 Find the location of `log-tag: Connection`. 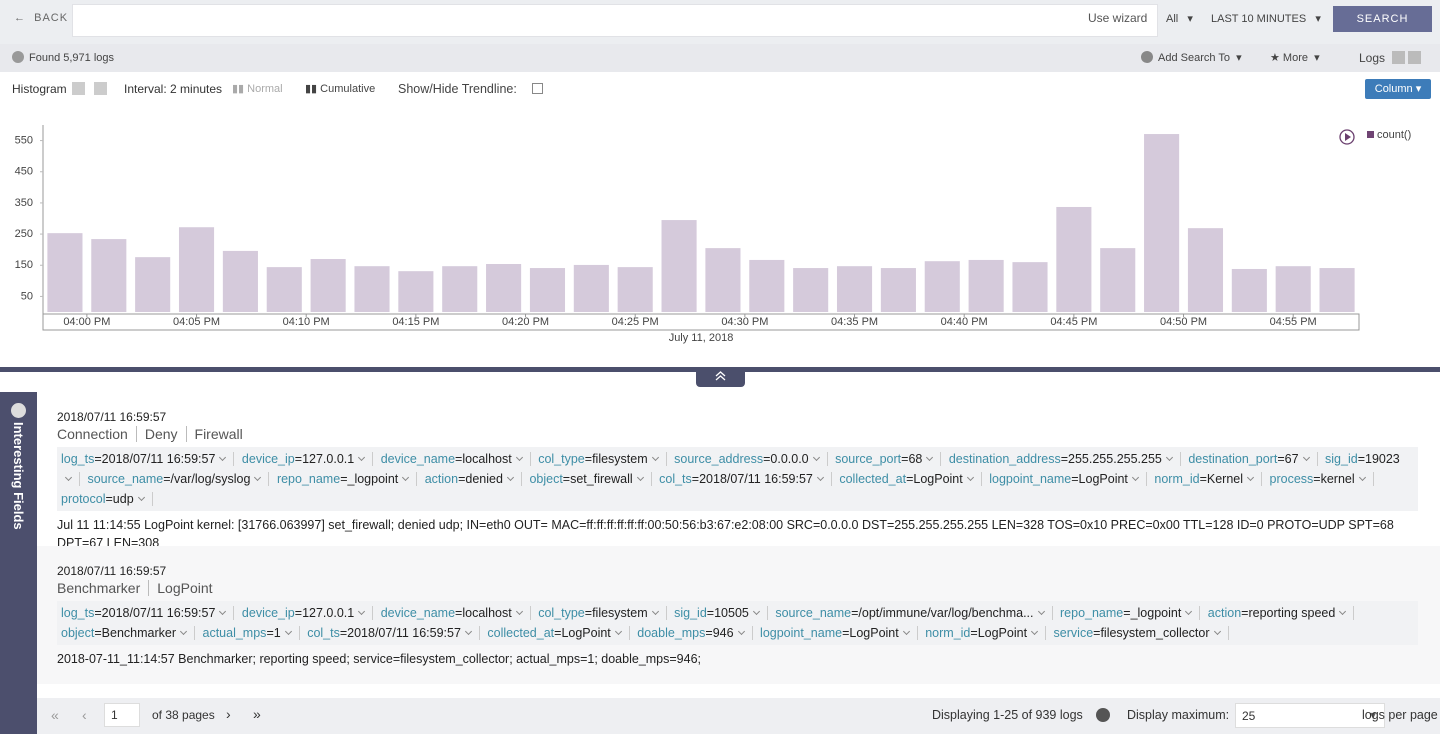

log-tag: Connection is located at coordinates (92, 434).